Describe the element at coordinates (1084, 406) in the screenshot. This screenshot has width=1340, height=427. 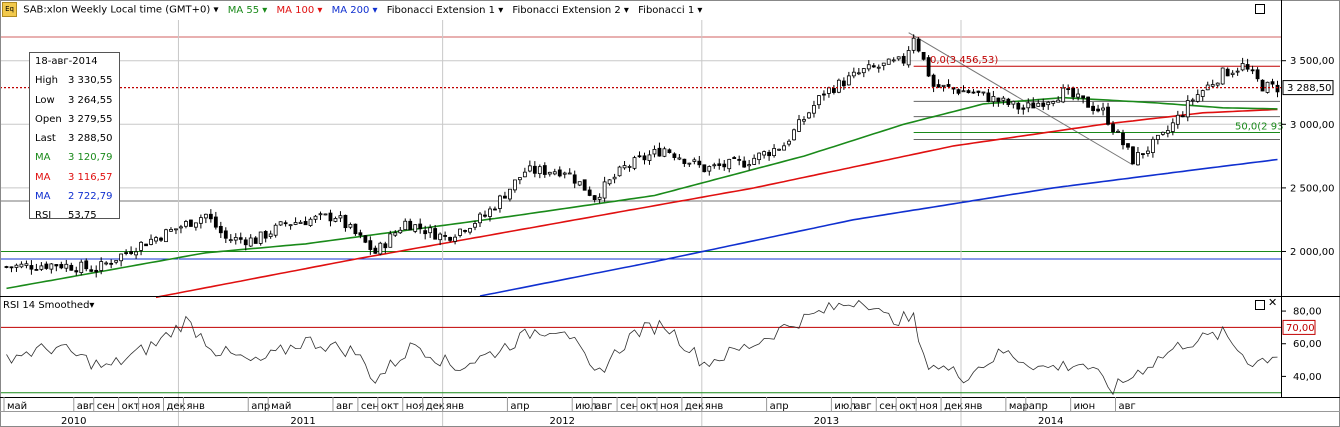
I see `month-label: июн` at that location.